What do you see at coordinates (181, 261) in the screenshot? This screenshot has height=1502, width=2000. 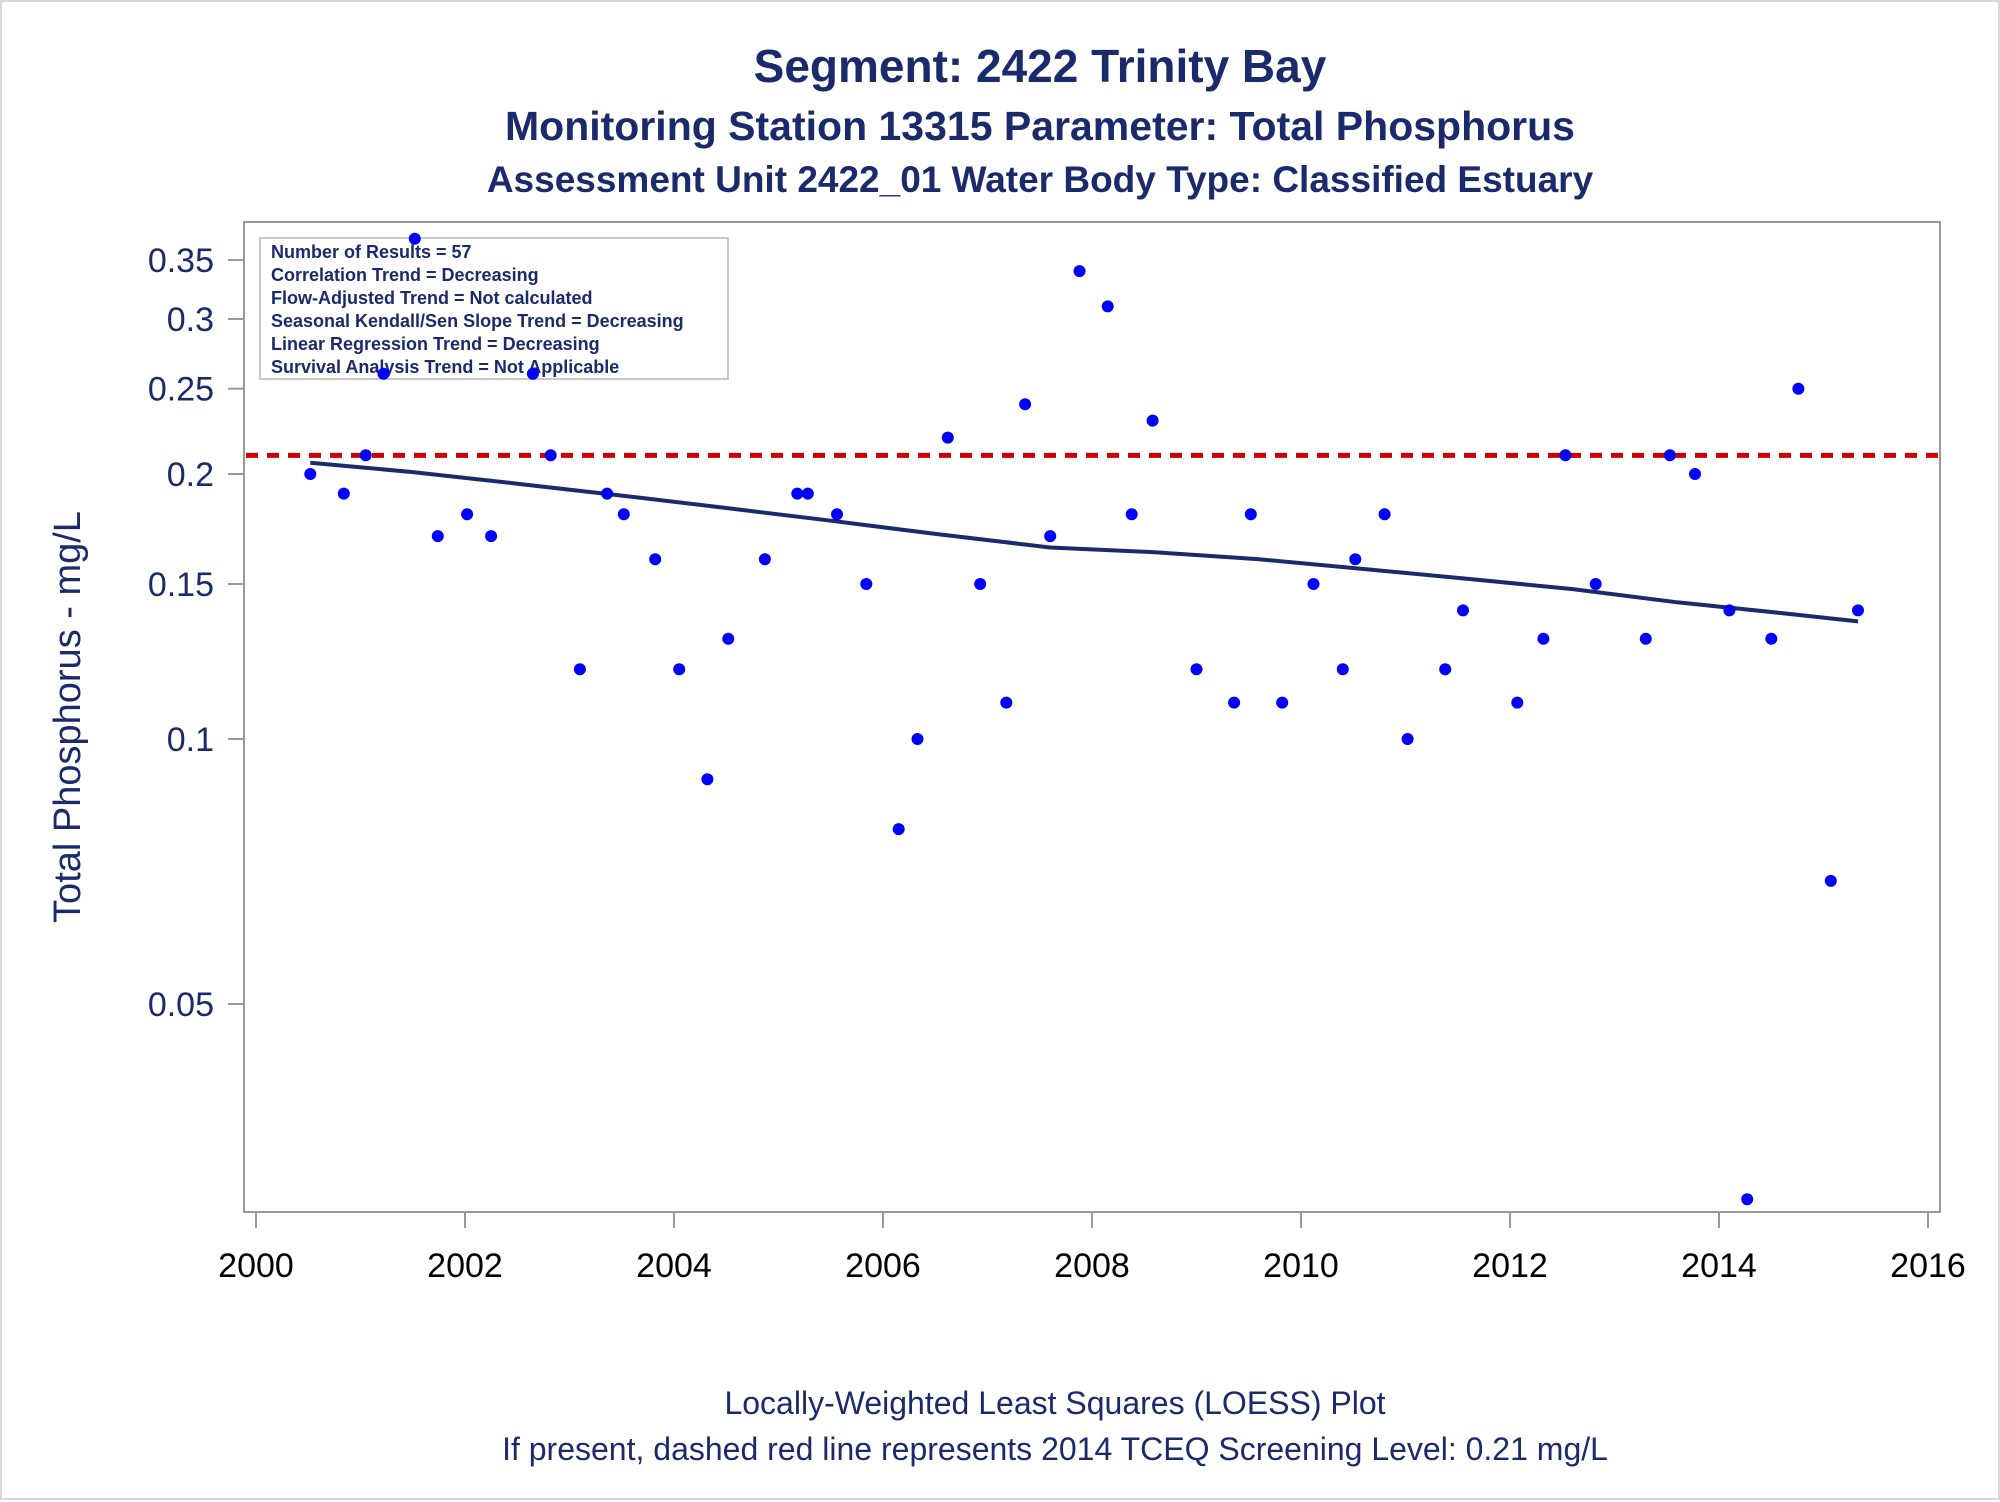 I see `y-tick-label: 0.35` at bounding box center [181, 261].